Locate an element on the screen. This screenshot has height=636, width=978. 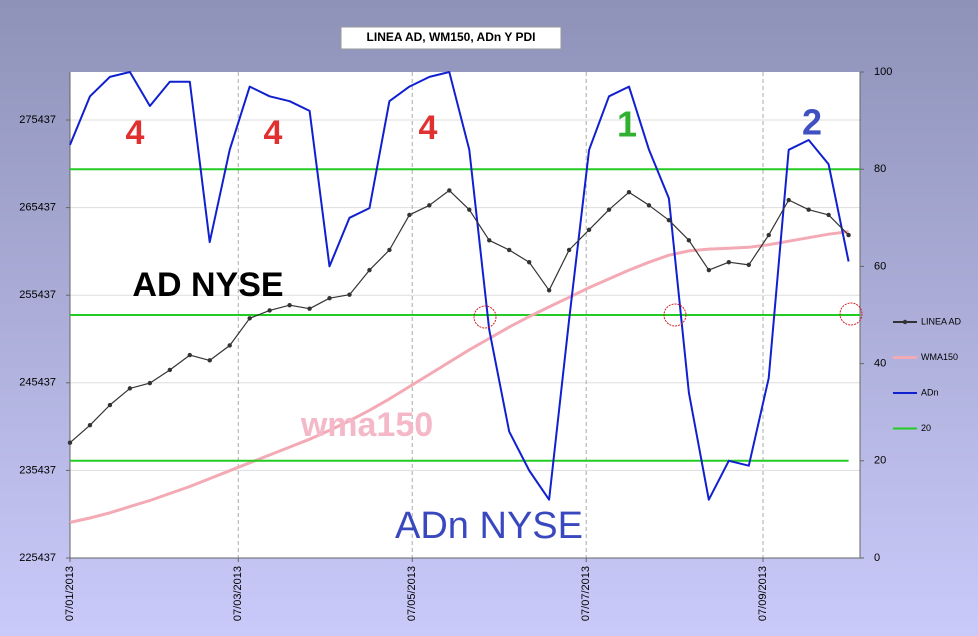
x-tick-label: 07/05/2013 is located at coordinates (412, 593).